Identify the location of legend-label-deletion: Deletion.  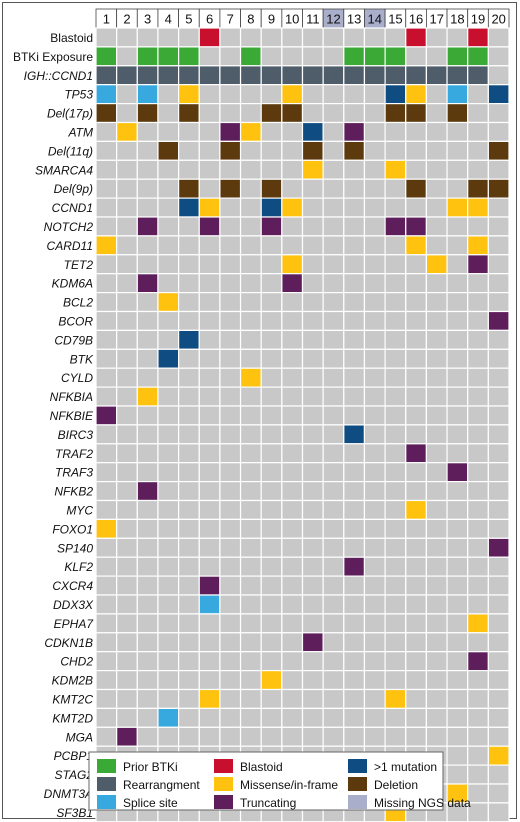
(396, 785).